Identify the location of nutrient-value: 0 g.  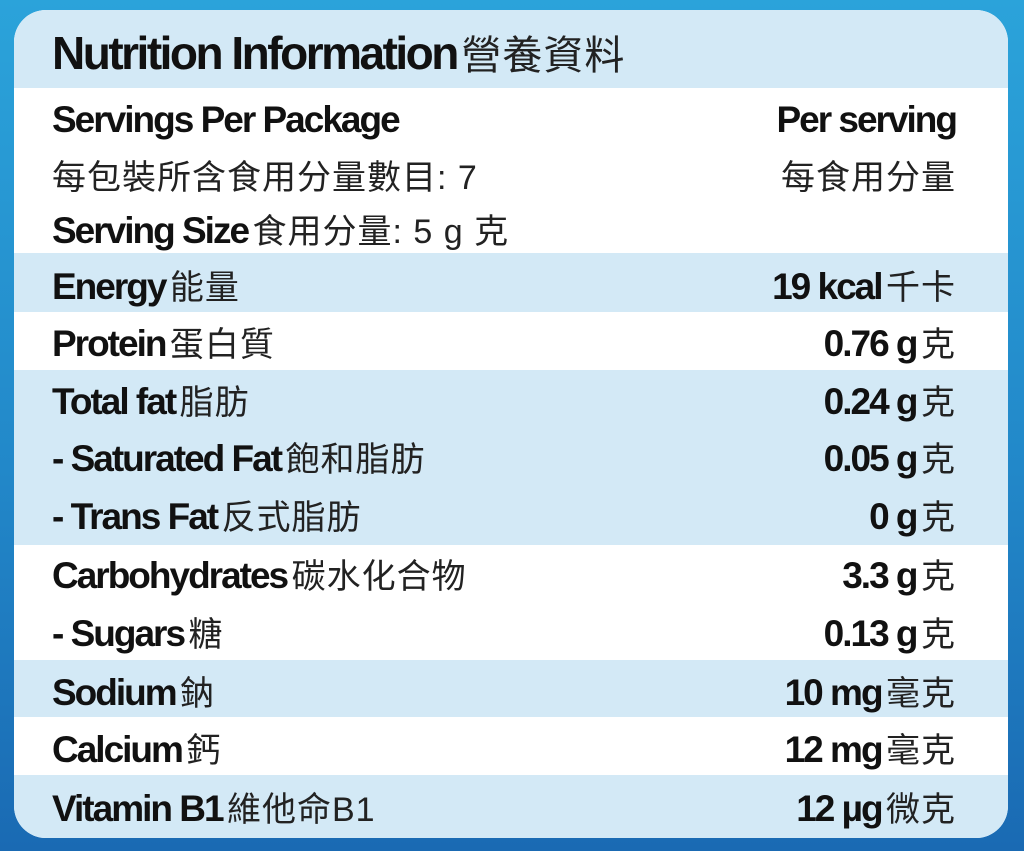
(893, 516).